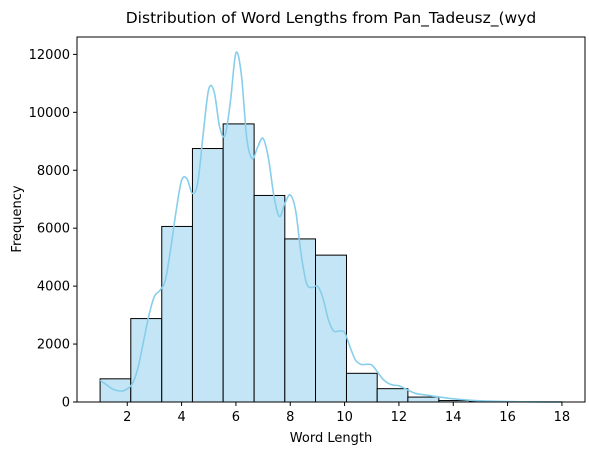  What do you see at coordinates (53, 345) in the screenshot?
I see `y-tick-label: 2000` at bounding box center [53, 345].